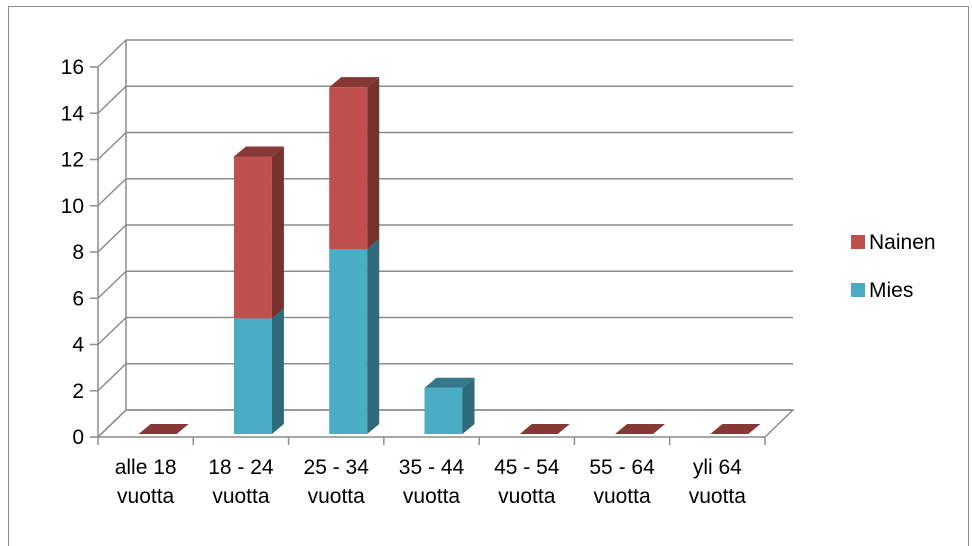 The width and height of the screenshot is (972, 546). I want to click on x-category-label: 18 - 24, so click(241, 467).